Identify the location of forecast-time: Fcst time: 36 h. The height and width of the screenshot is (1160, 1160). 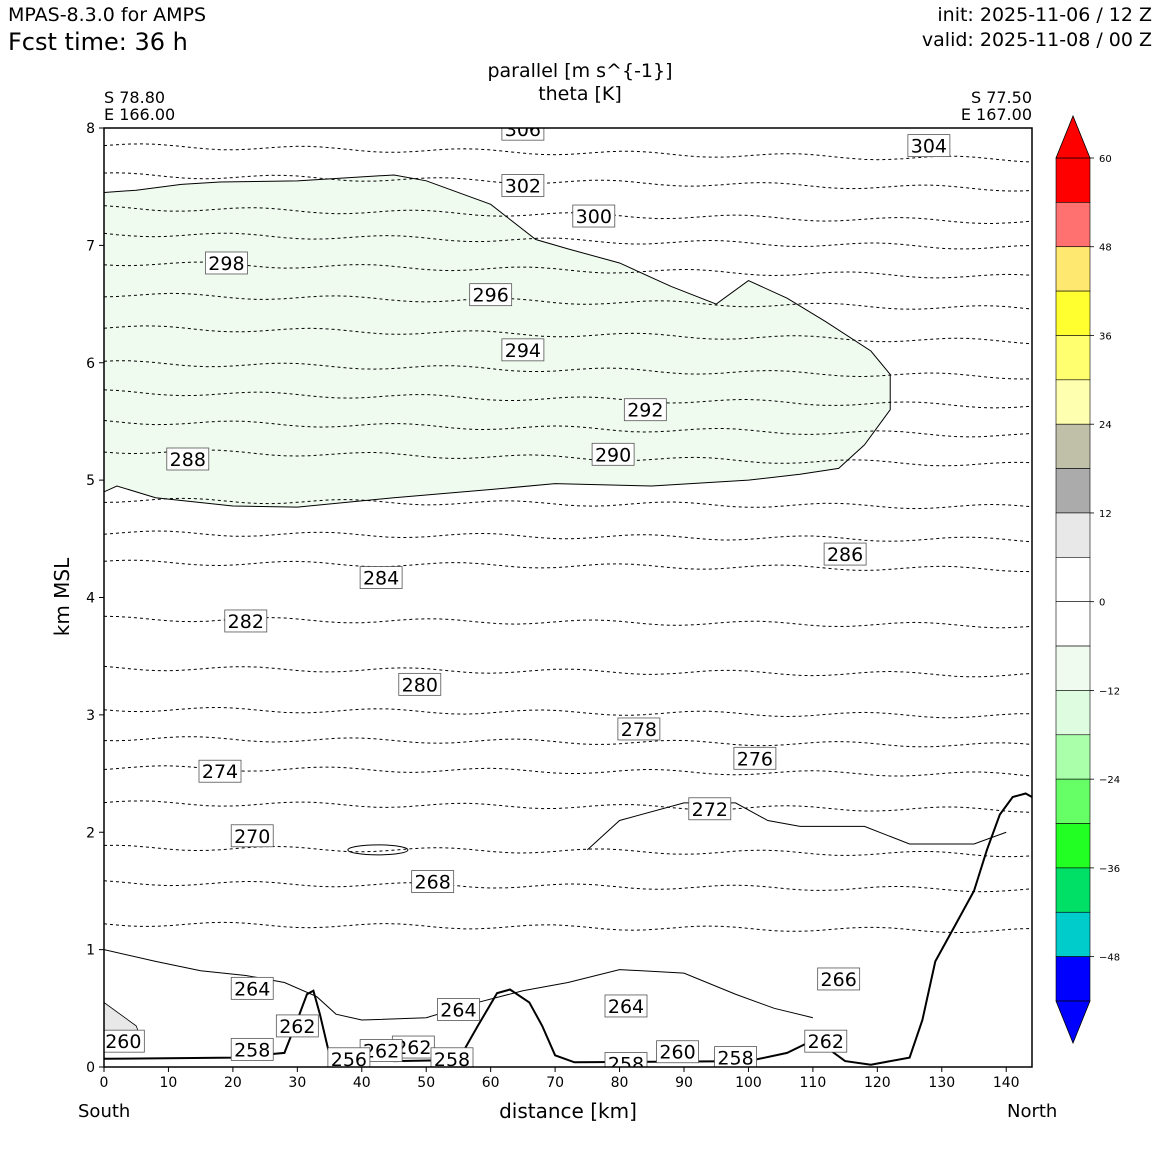
(98, 42).